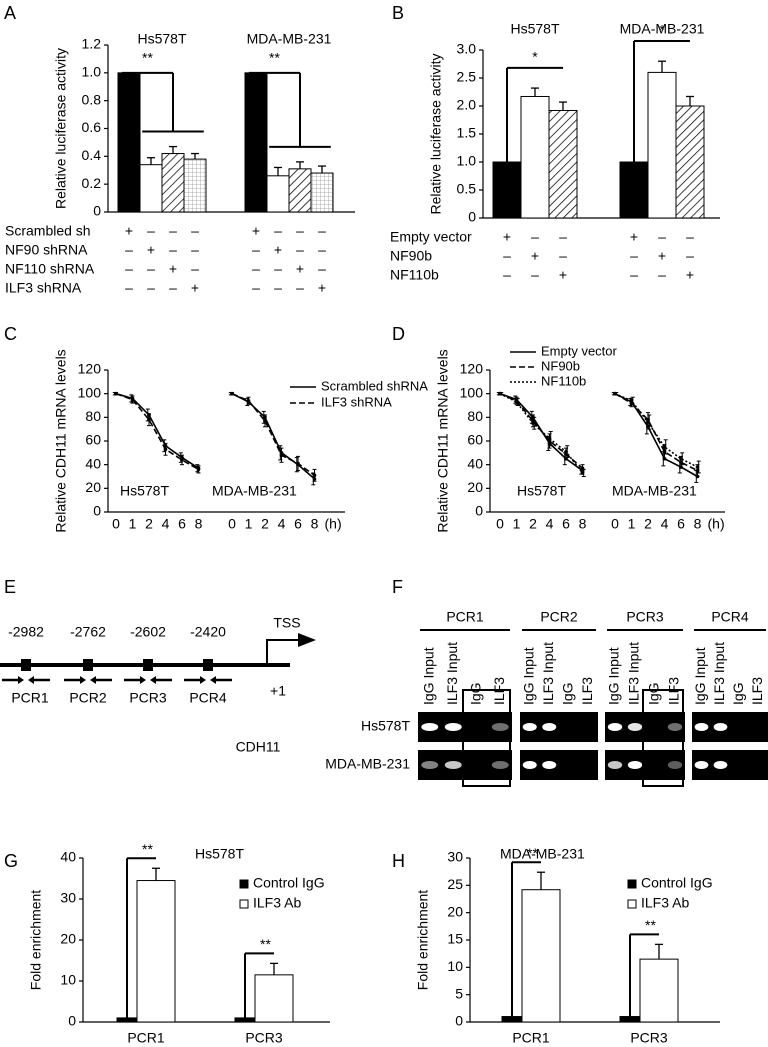 The height and width of the screenshot is (1047, 768). I want to click on legend-label: Scrambled shRNA, so click(374, 385).